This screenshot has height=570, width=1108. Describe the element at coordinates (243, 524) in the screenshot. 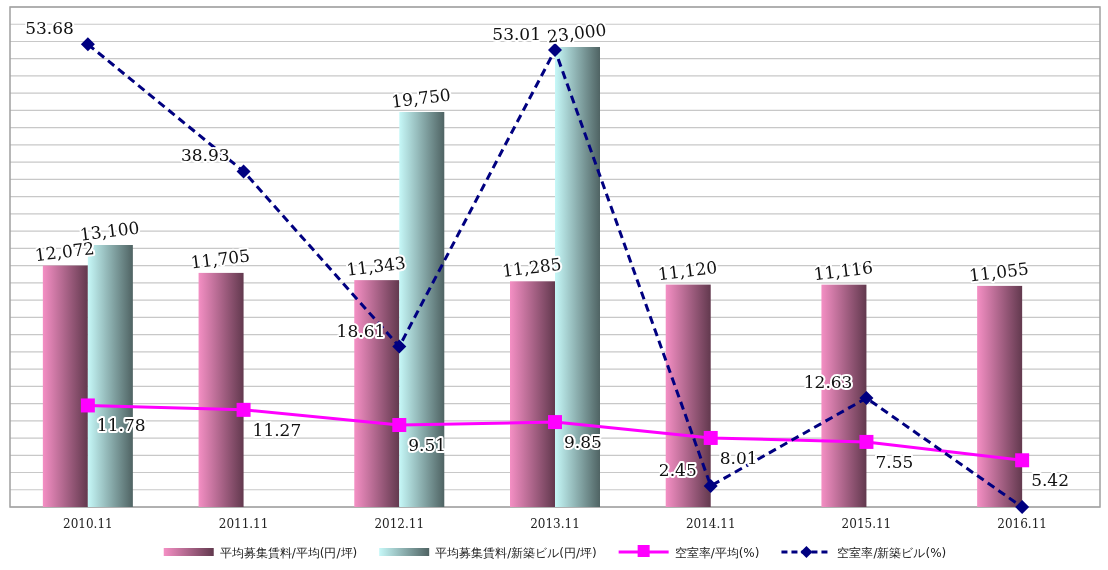

I see `x-tick-label: 2011.11` at that location.